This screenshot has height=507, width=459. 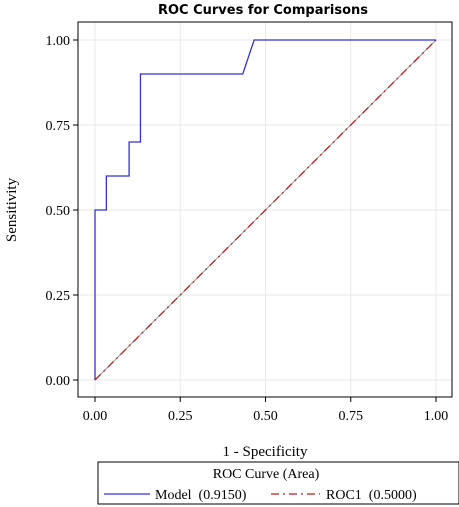 I want to click on y-tick-label: 0.00, so click(x=58, y=381).